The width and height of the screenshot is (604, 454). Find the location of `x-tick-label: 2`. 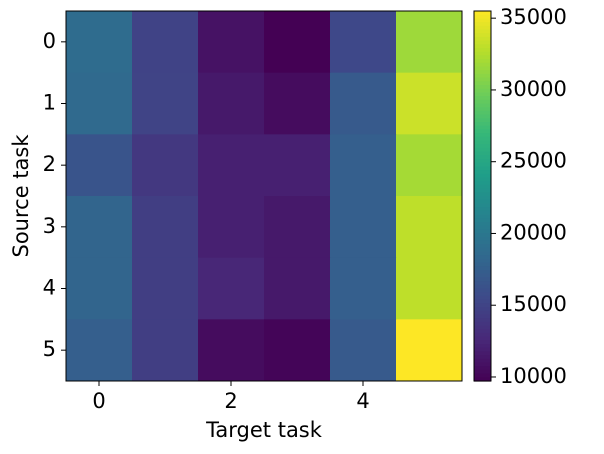

x-tick-label: 2 is located at coordinates (230, 401).